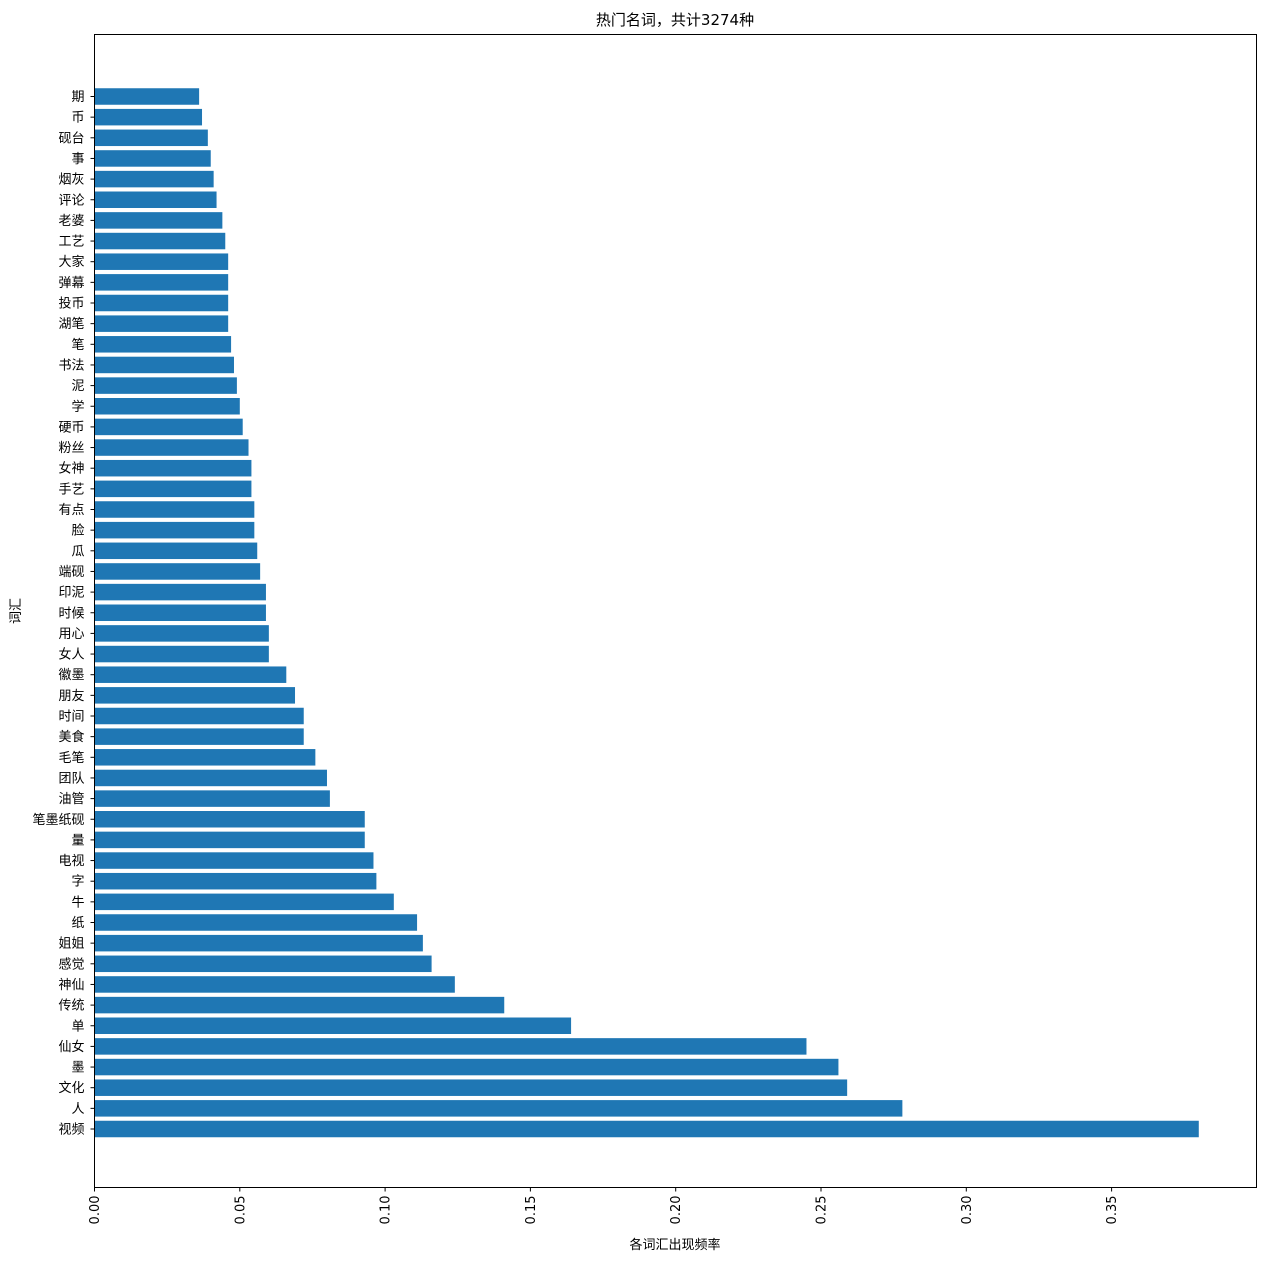 The image size is (1266, 1261). I want to click on bar-量, so click(229, 840).